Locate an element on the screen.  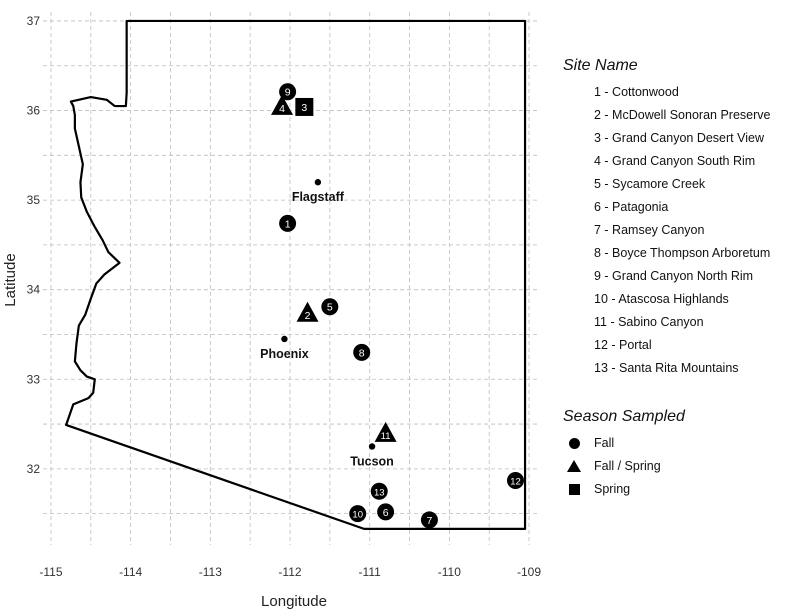
circle-icon is located at coordinates (574, 443).